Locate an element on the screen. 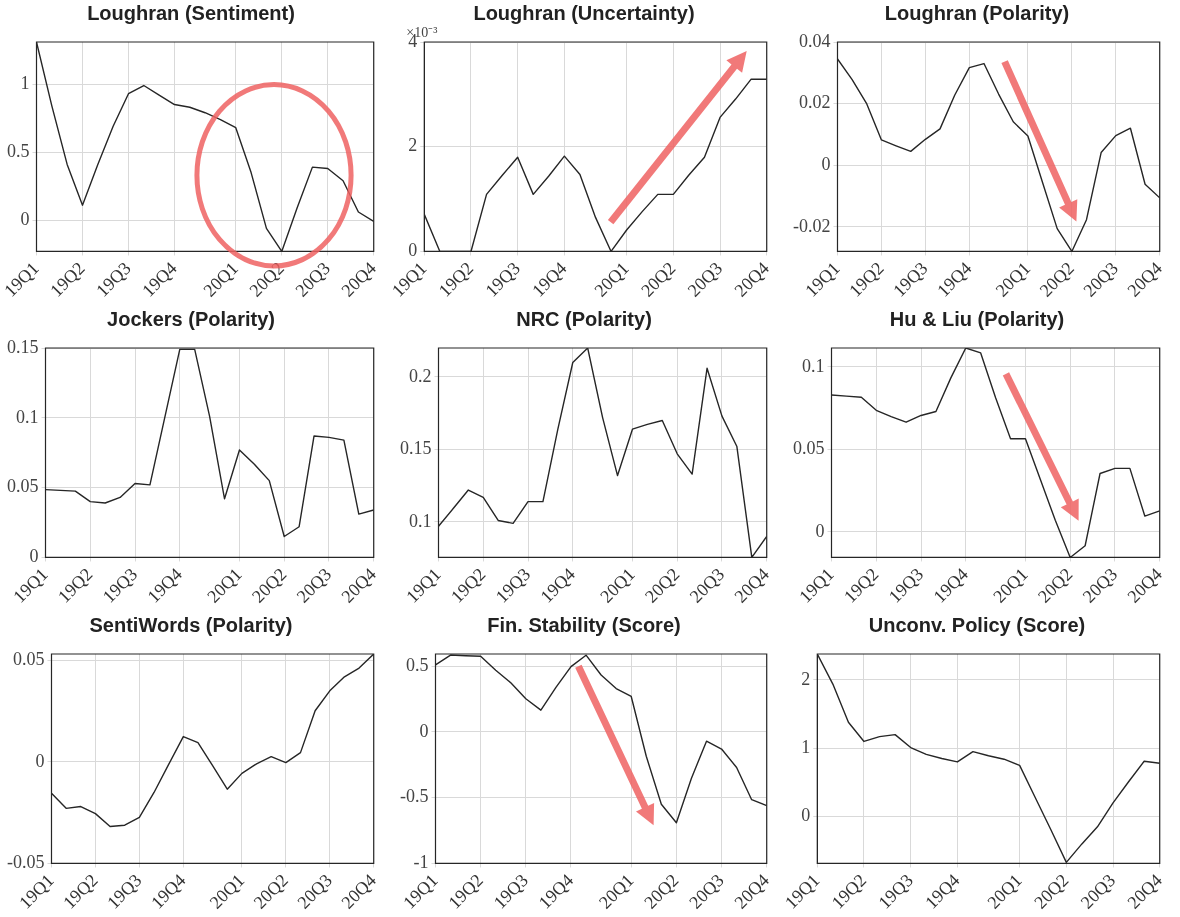 Image resolution: width=1180 pixels, height=917 pixels. chart-title: Loughran (Uncertainty) is located at coordinates (584, 12).